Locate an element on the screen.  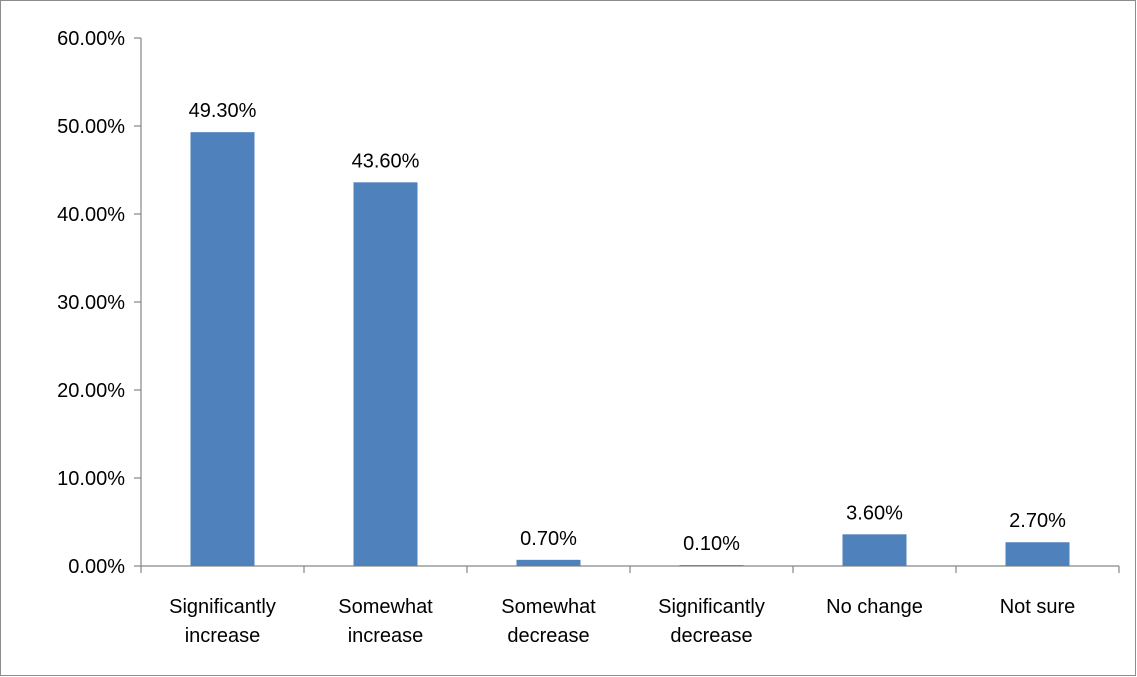
y-tick-label: 0.00% is located at coordinates (96, 567).